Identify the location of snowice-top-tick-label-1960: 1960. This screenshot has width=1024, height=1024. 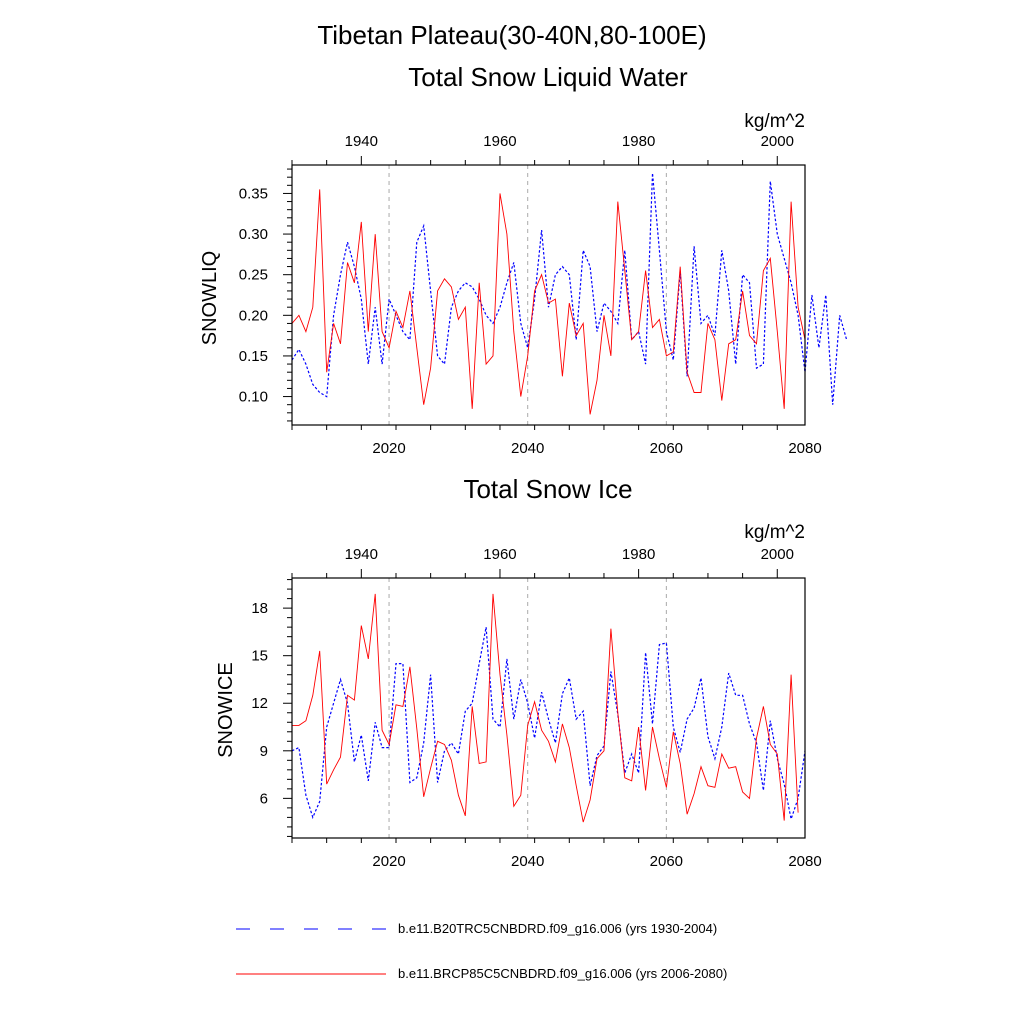
(499, 554).